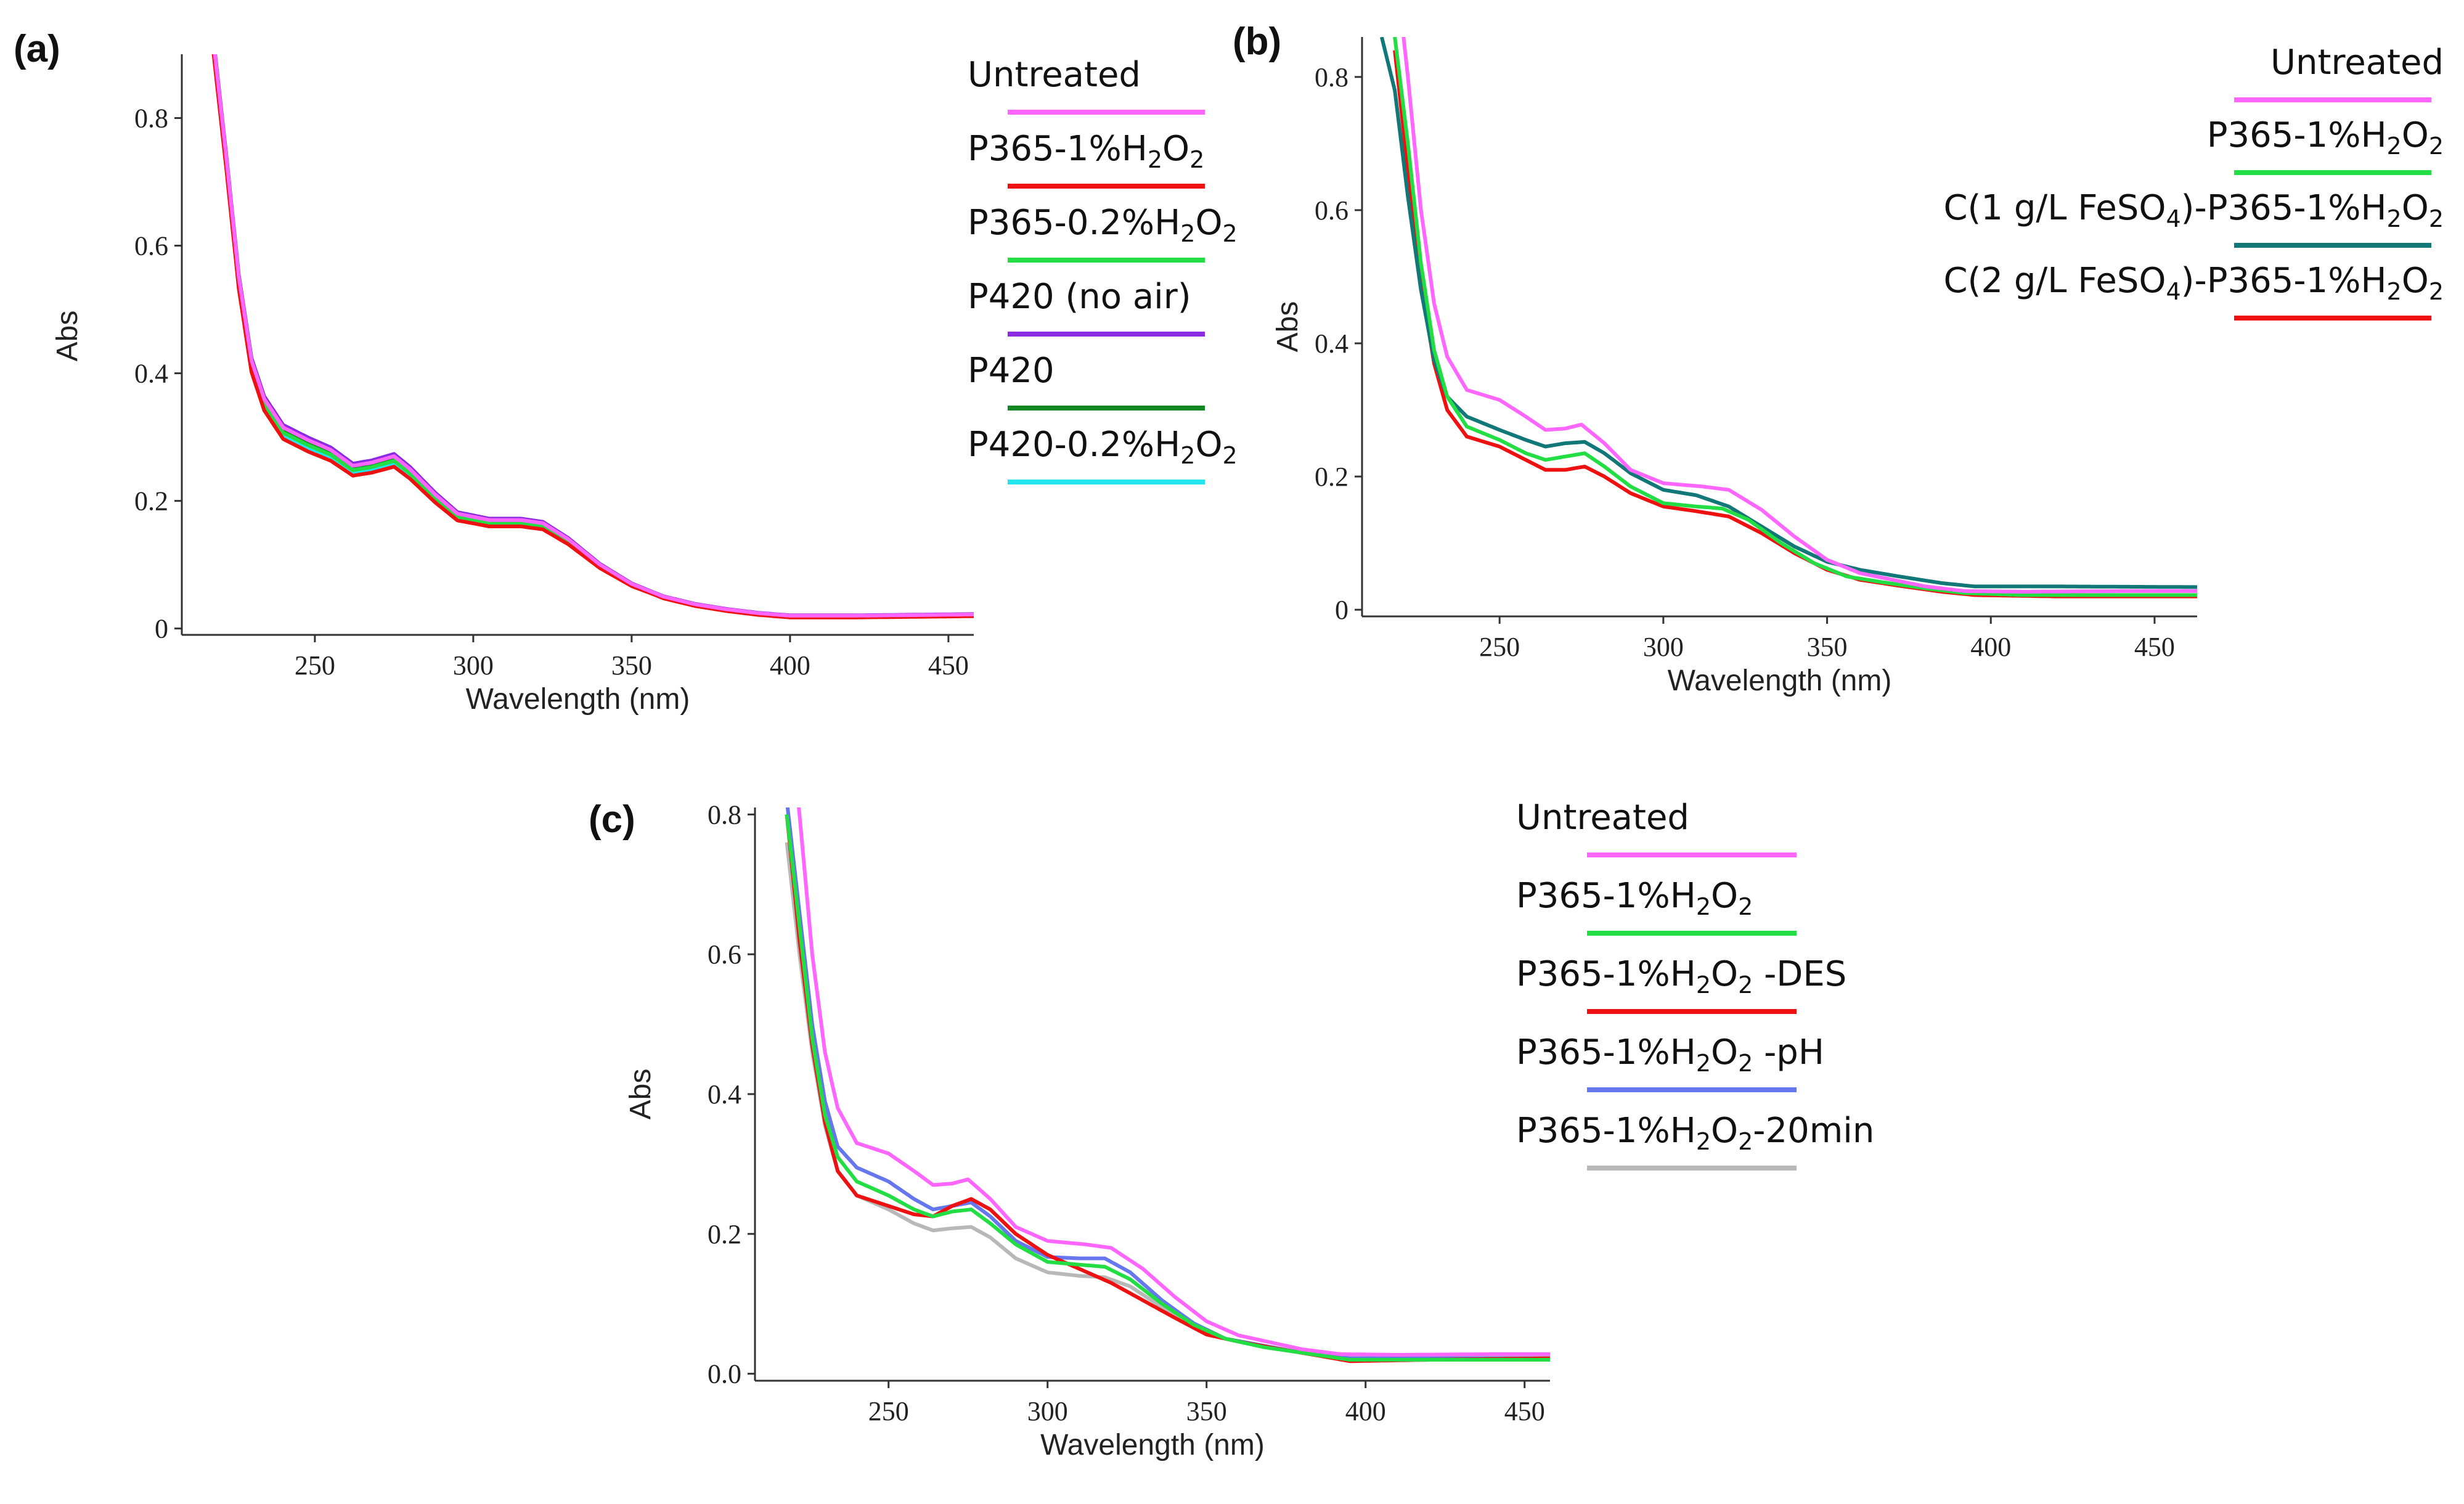 This screenshot has height=1504, width=2464. I want to click on legend-label-c-1-g-l-feso4-p365-1-h2o2: C(1 g/L FeSO4)-P365-1%H2O2, so click(2193, 210).